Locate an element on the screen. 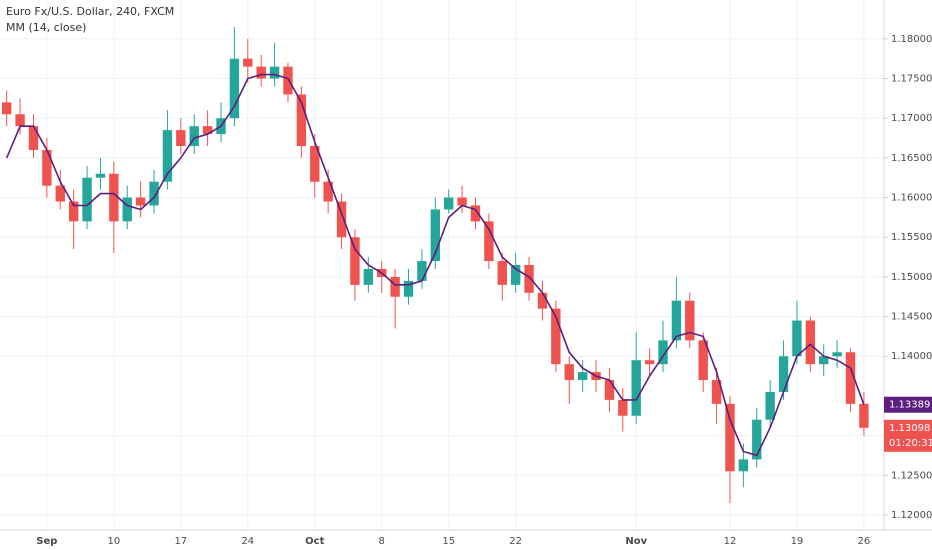 The image size is (932, 550). x-tick-label: Nov is located at coordinates (636, 541).